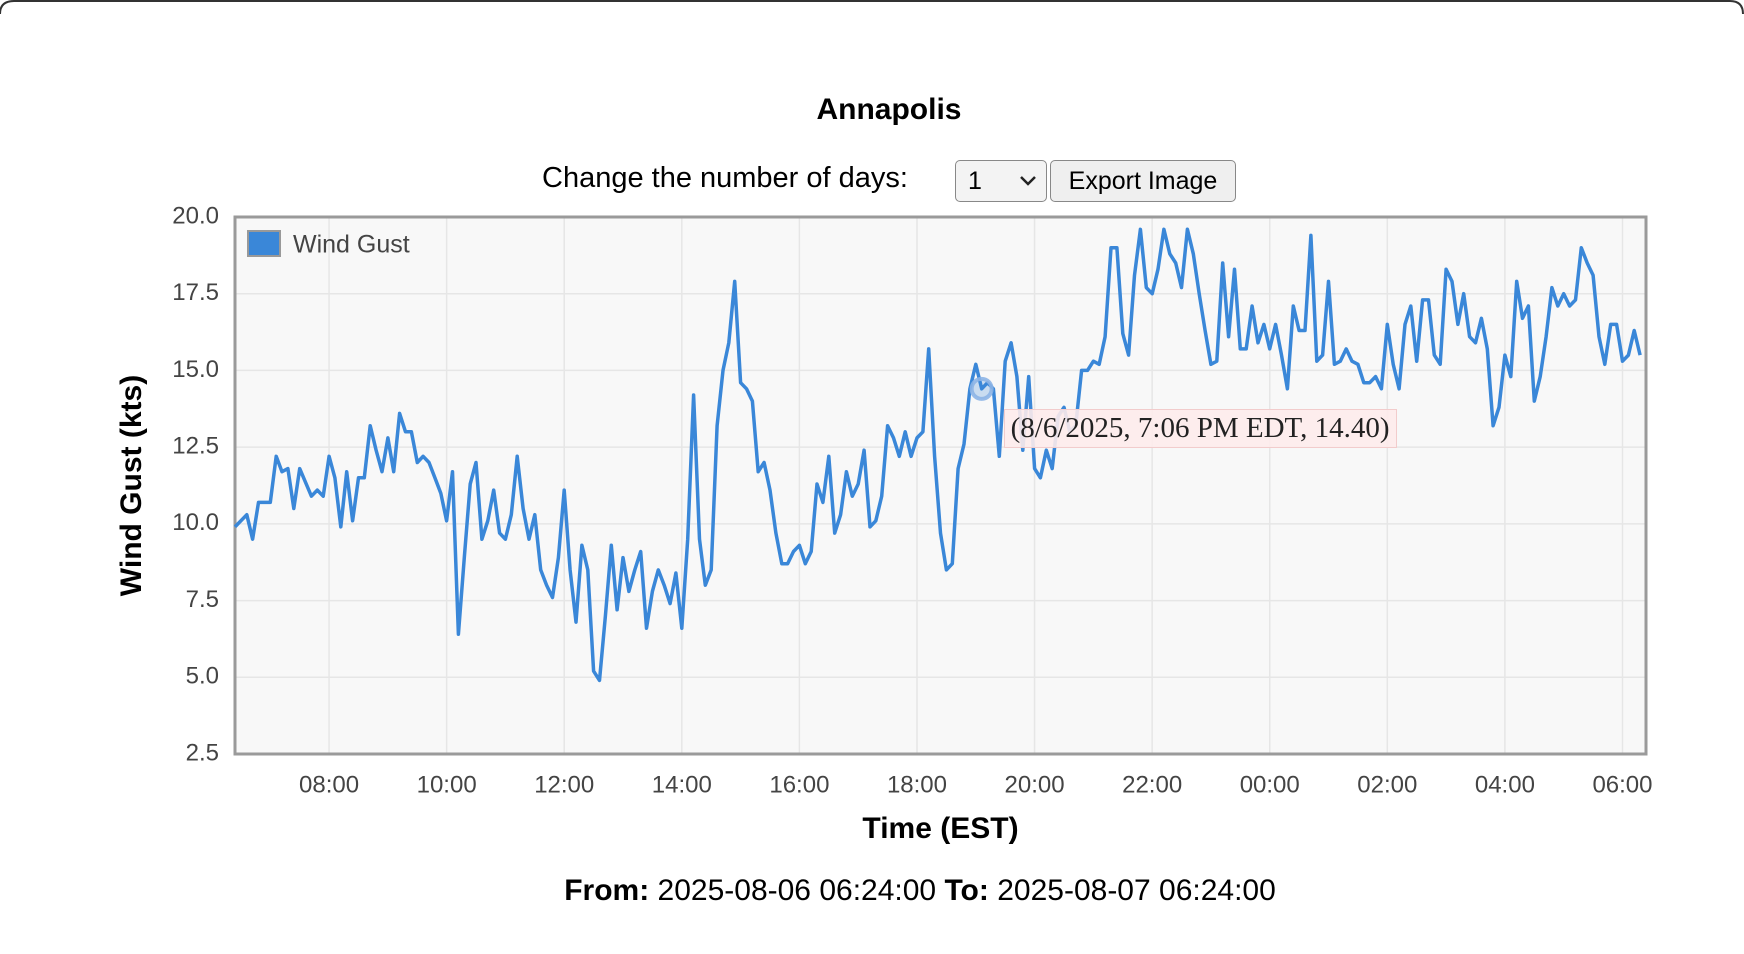 The width and height of the screenshot is (1744, 954). What do you see at coordinates (799, 784) in the screenshot?
I see `x-tick-label: 16:00` at bounding box center [799, 784].